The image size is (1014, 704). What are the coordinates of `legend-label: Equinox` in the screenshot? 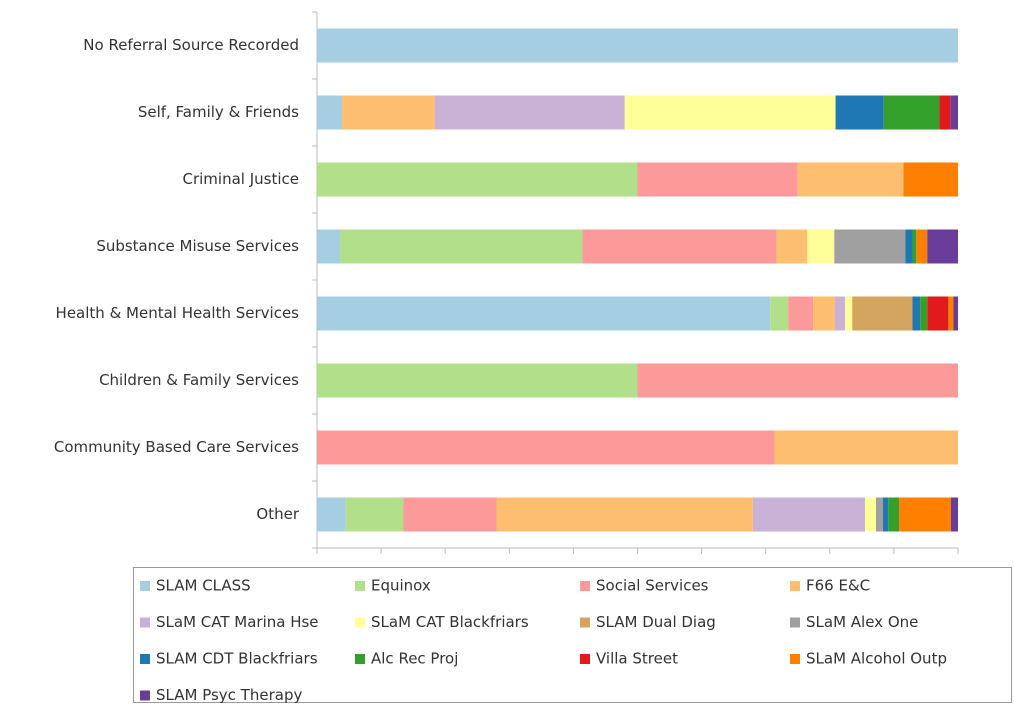 It's located at (401, 586).